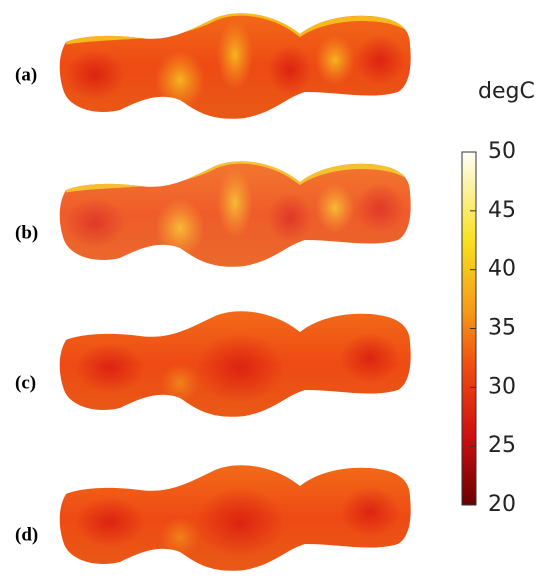 The image size is (550, 581). Describe the element at coordinates (502, 269) in the screenshot. I see `tick-label: 40` at that location.